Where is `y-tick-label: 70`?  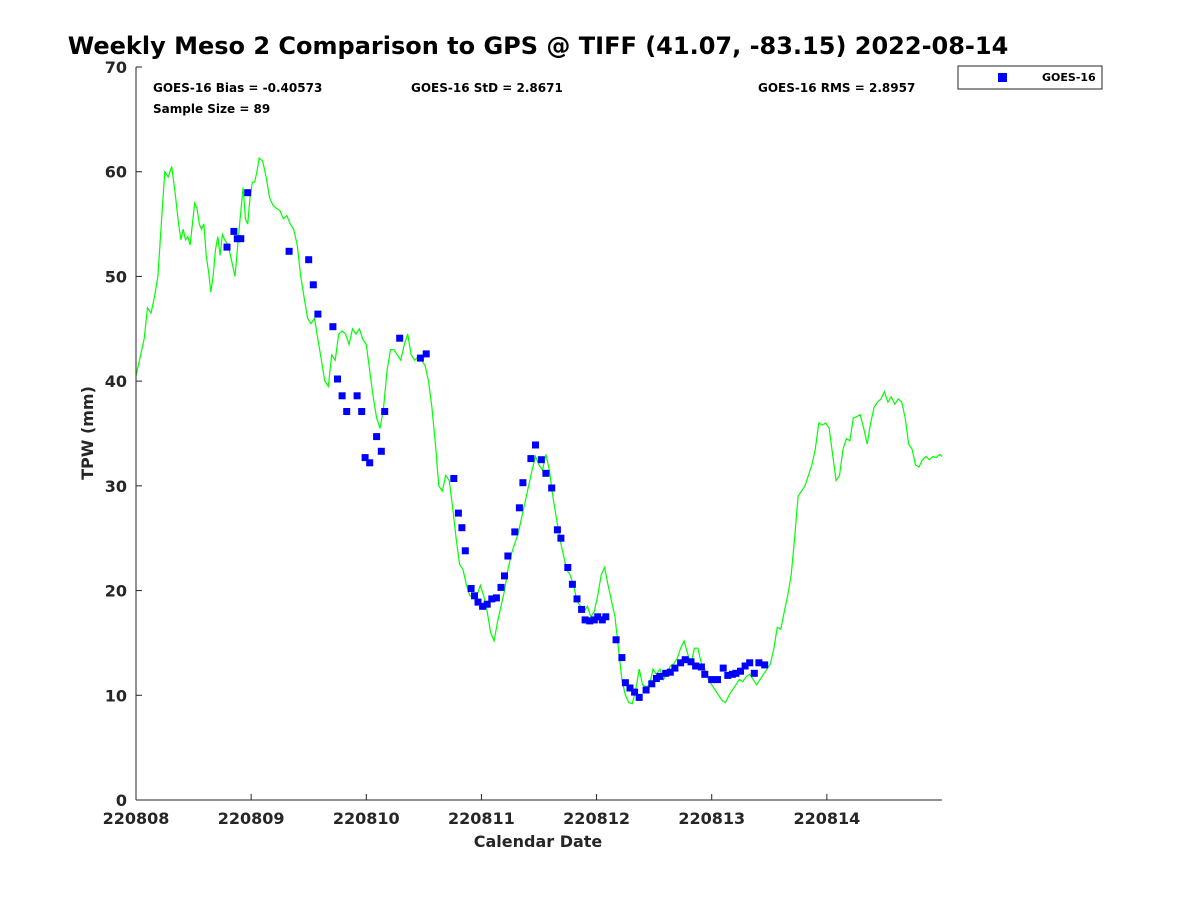
y-tick-label: 70 is located at coordinates (116, 67).